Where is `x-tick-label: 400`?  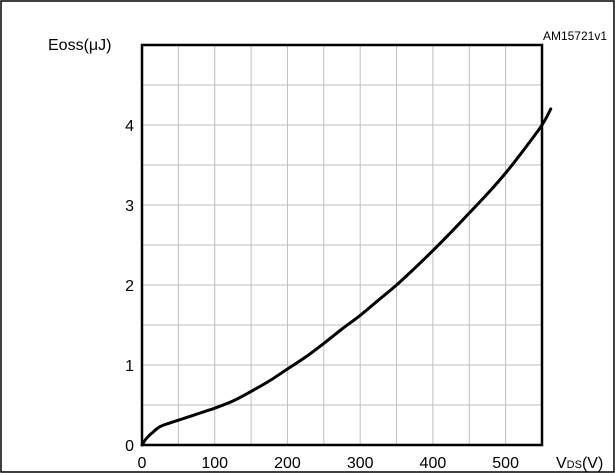
x-tick-label: 400 is located at coordinates (433, 463).